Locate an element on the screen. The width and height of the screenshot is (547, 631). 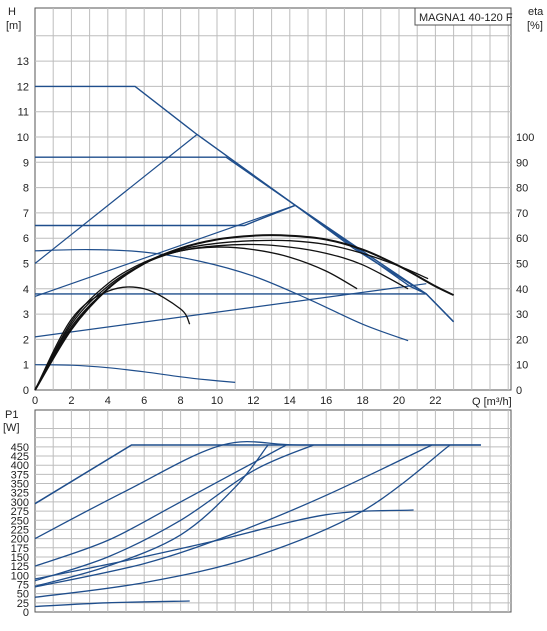
p1-tick-label: 250 is located at coordinates (20, 521).